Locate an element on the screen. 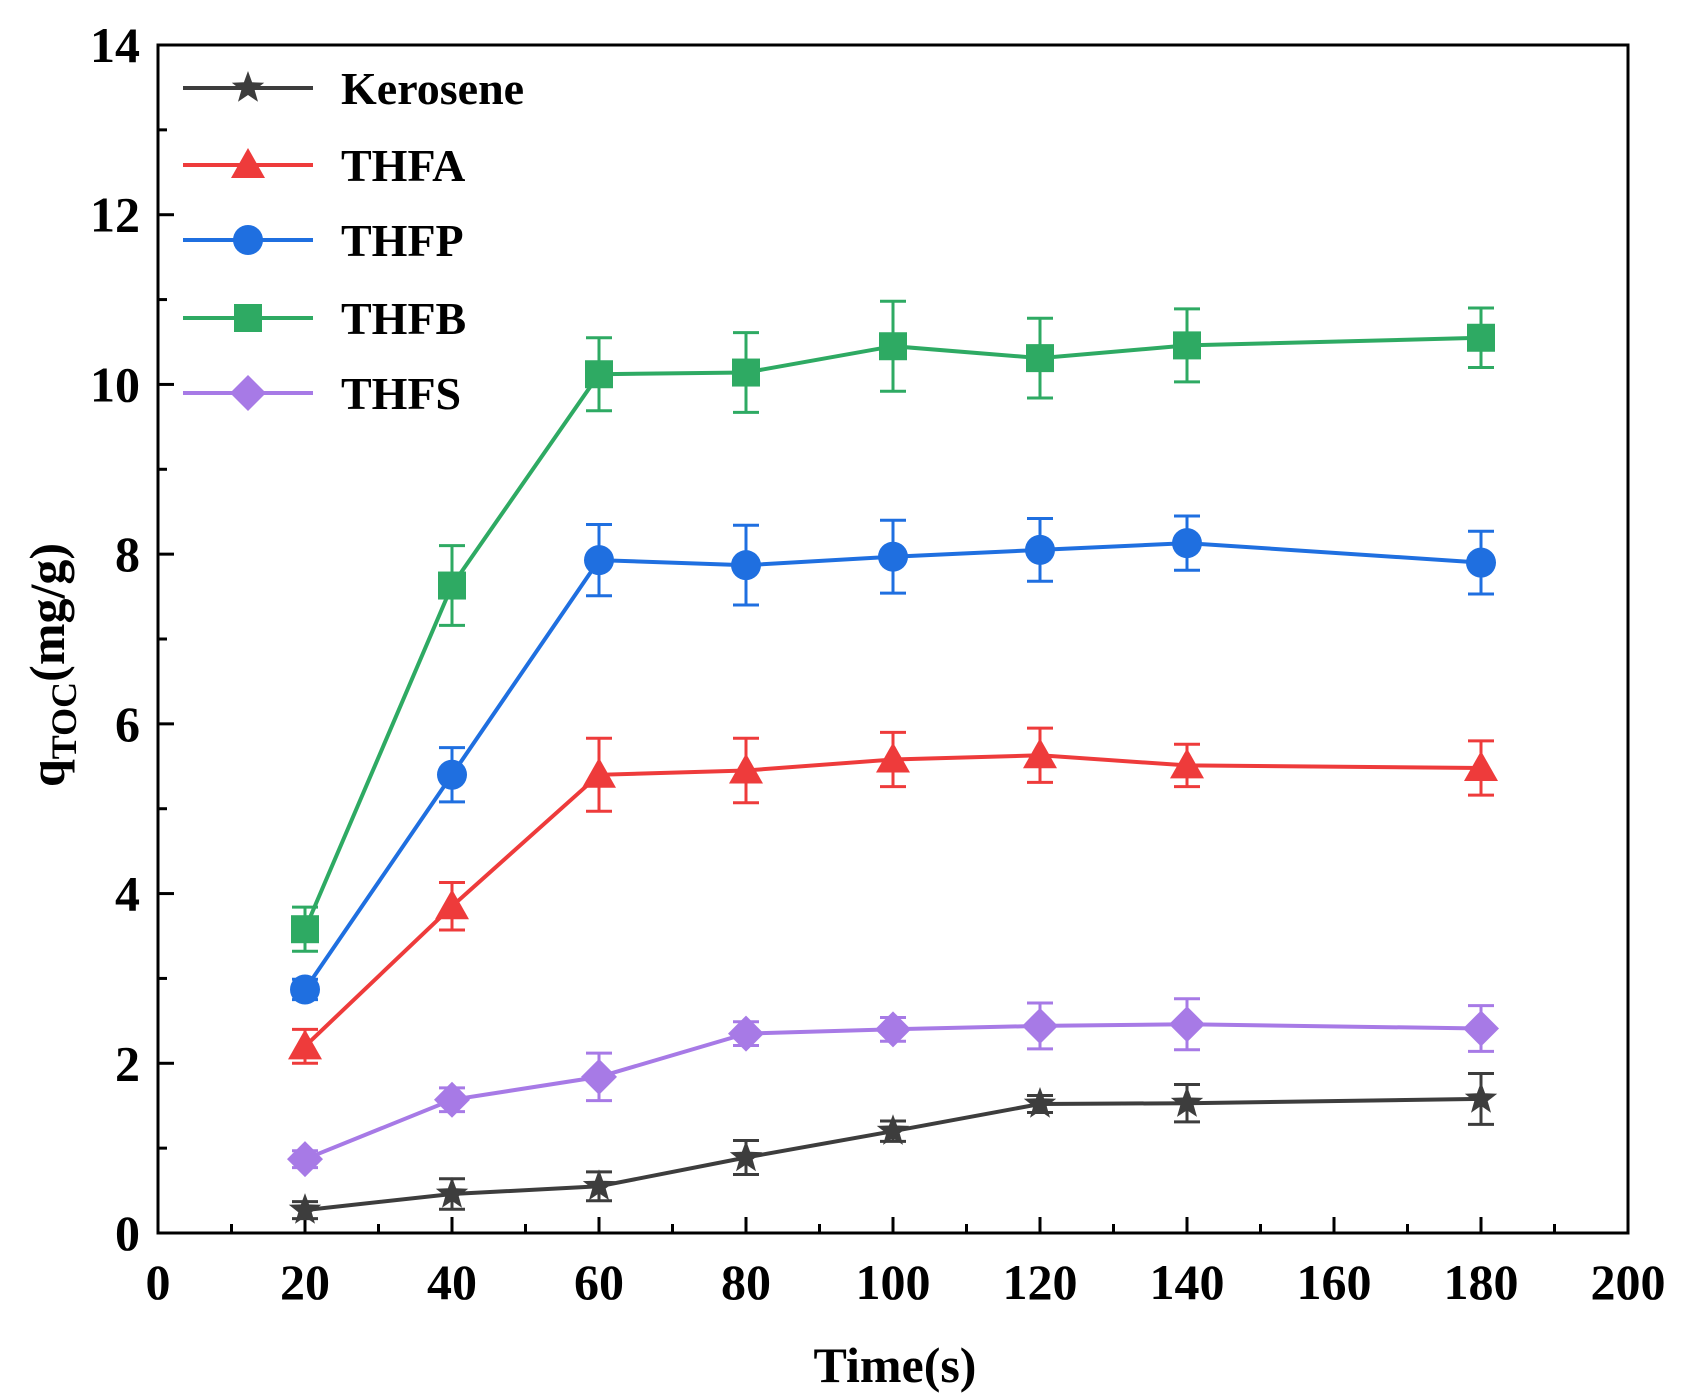  legend-marker-thfs is located at coordinates (248, 393).